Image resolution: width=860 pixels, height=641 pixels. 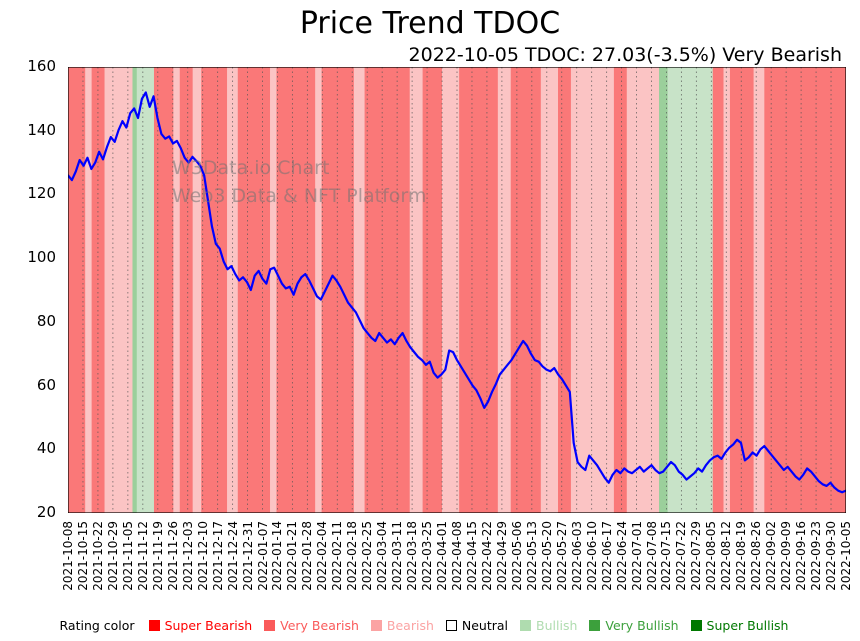 What do you see at coordinates (557, 625) in the screenshot?
I see `legend-label: Bullish` at bounding box center [557, 625].